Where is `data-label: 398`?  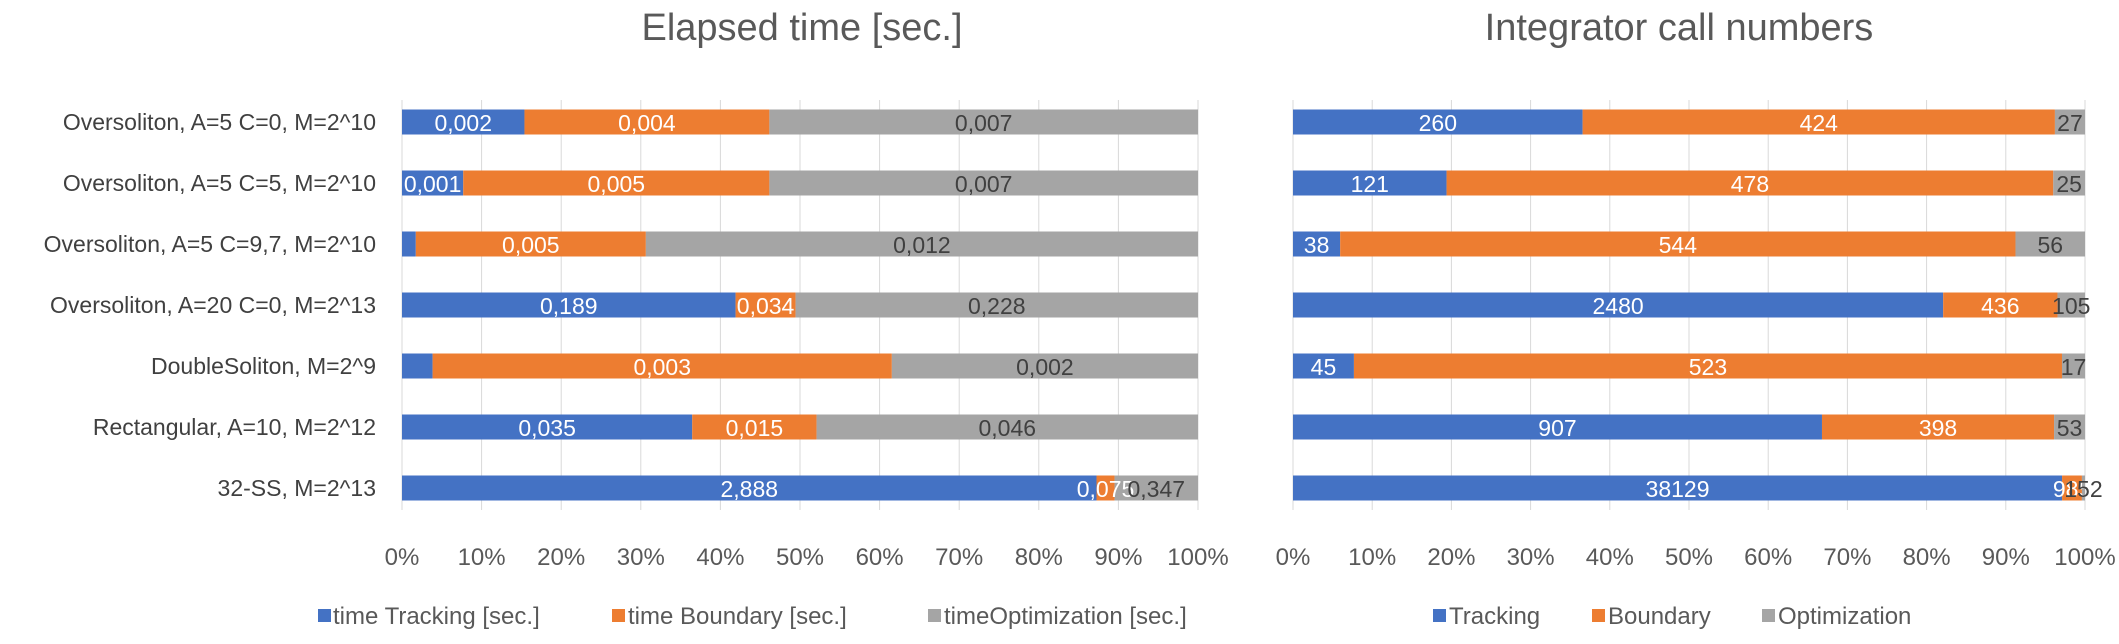
data-label: 398 is located at coordinates (1938, 428).